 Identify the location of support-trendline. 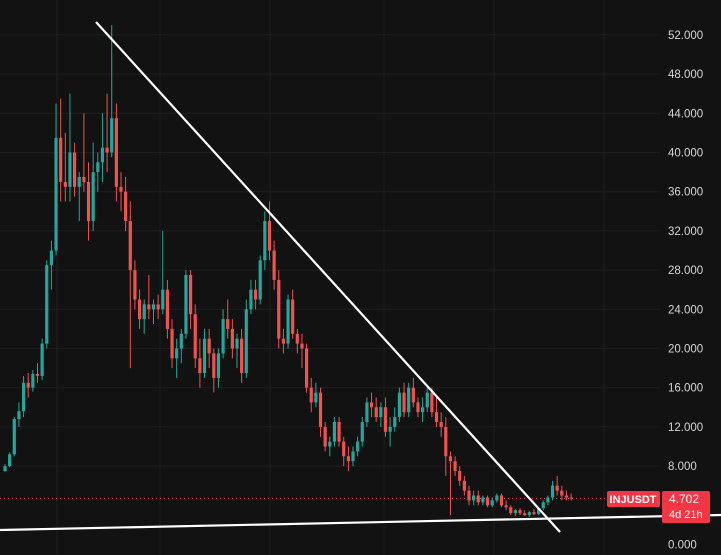
(360, 522).